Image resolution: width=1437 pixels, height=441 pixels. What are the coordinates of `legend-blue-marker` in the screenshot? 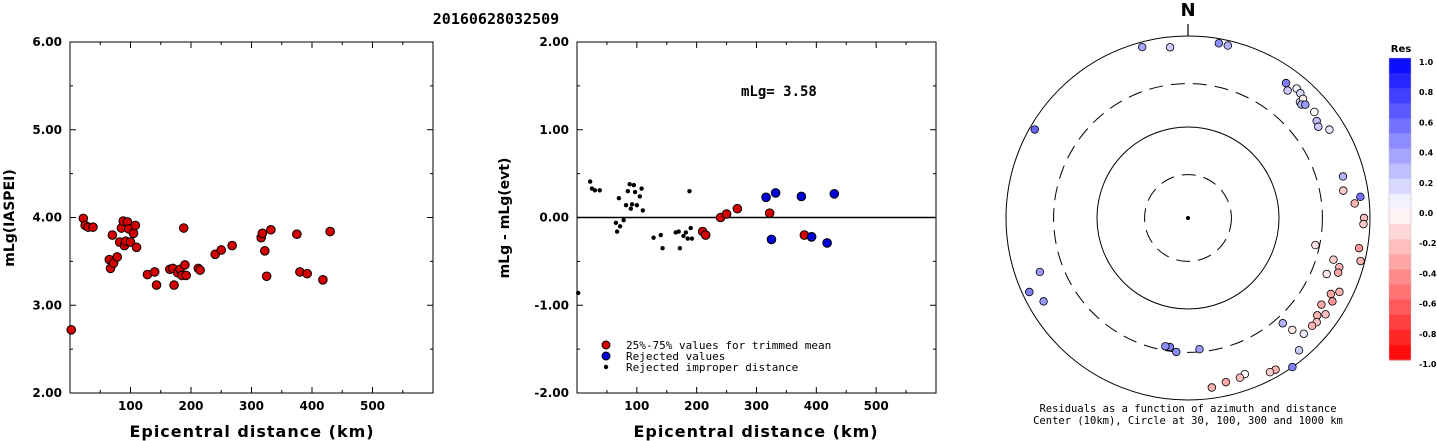 It's located at (606, 356).